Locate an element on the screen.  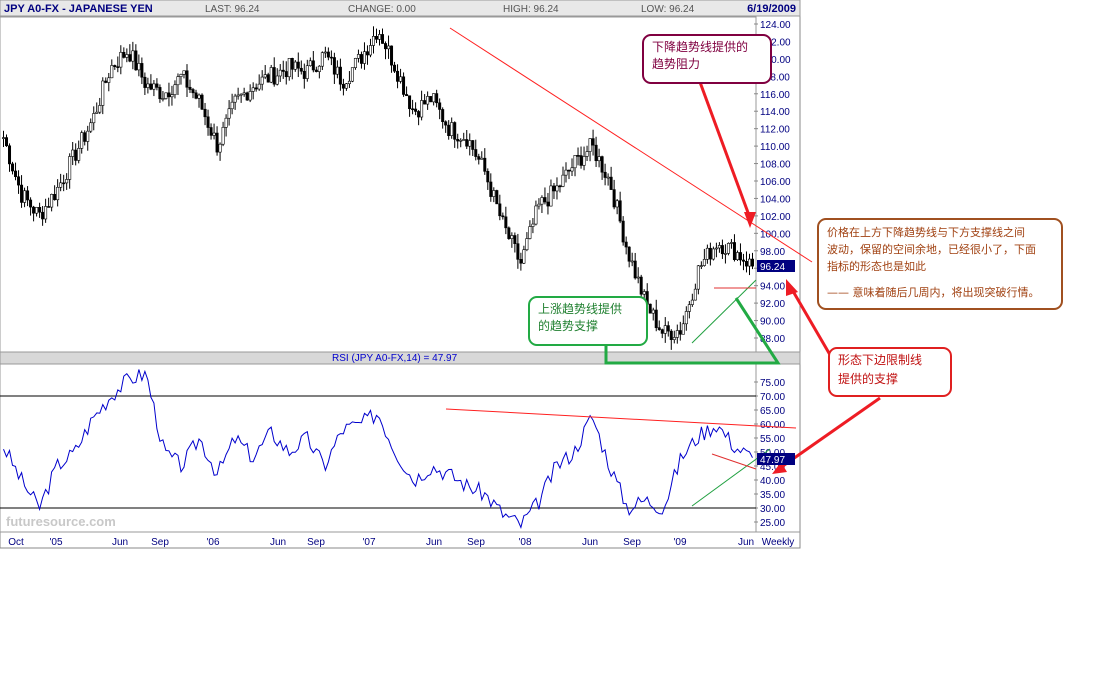
header-high: HIGH: 96.24 is located at coordinates (531, 9).